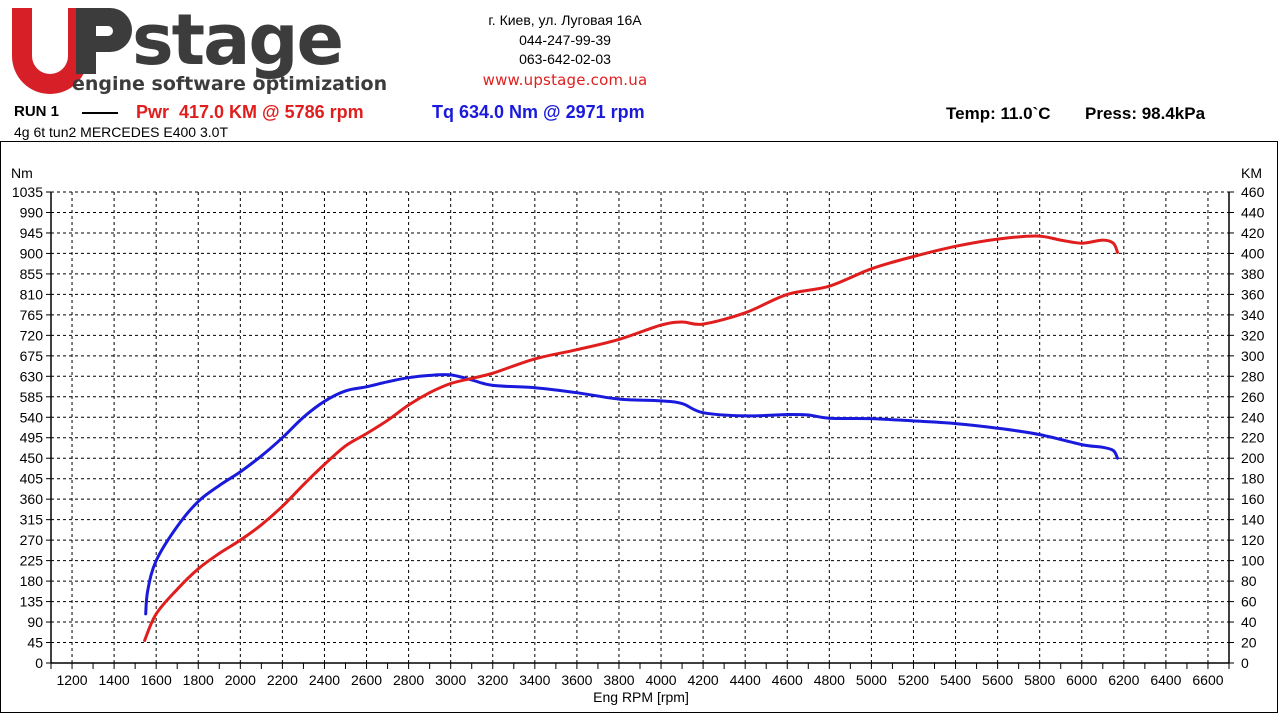 The height and width of the screenshot is (720, 1280). I want to click on vehicle-description: 4g 6t tun2 MERCEDES E400 3.0T, so click(121, 132).